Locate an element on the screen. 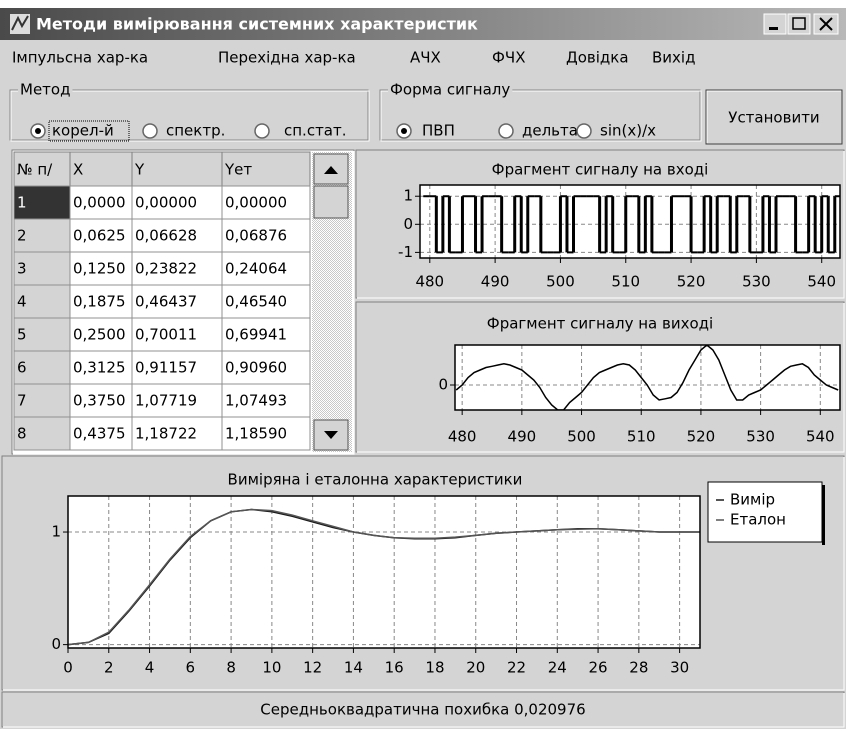 Image resolution: width=846 pixels, height=729 pixels. table-header: X is located at coordinates (78, 170).